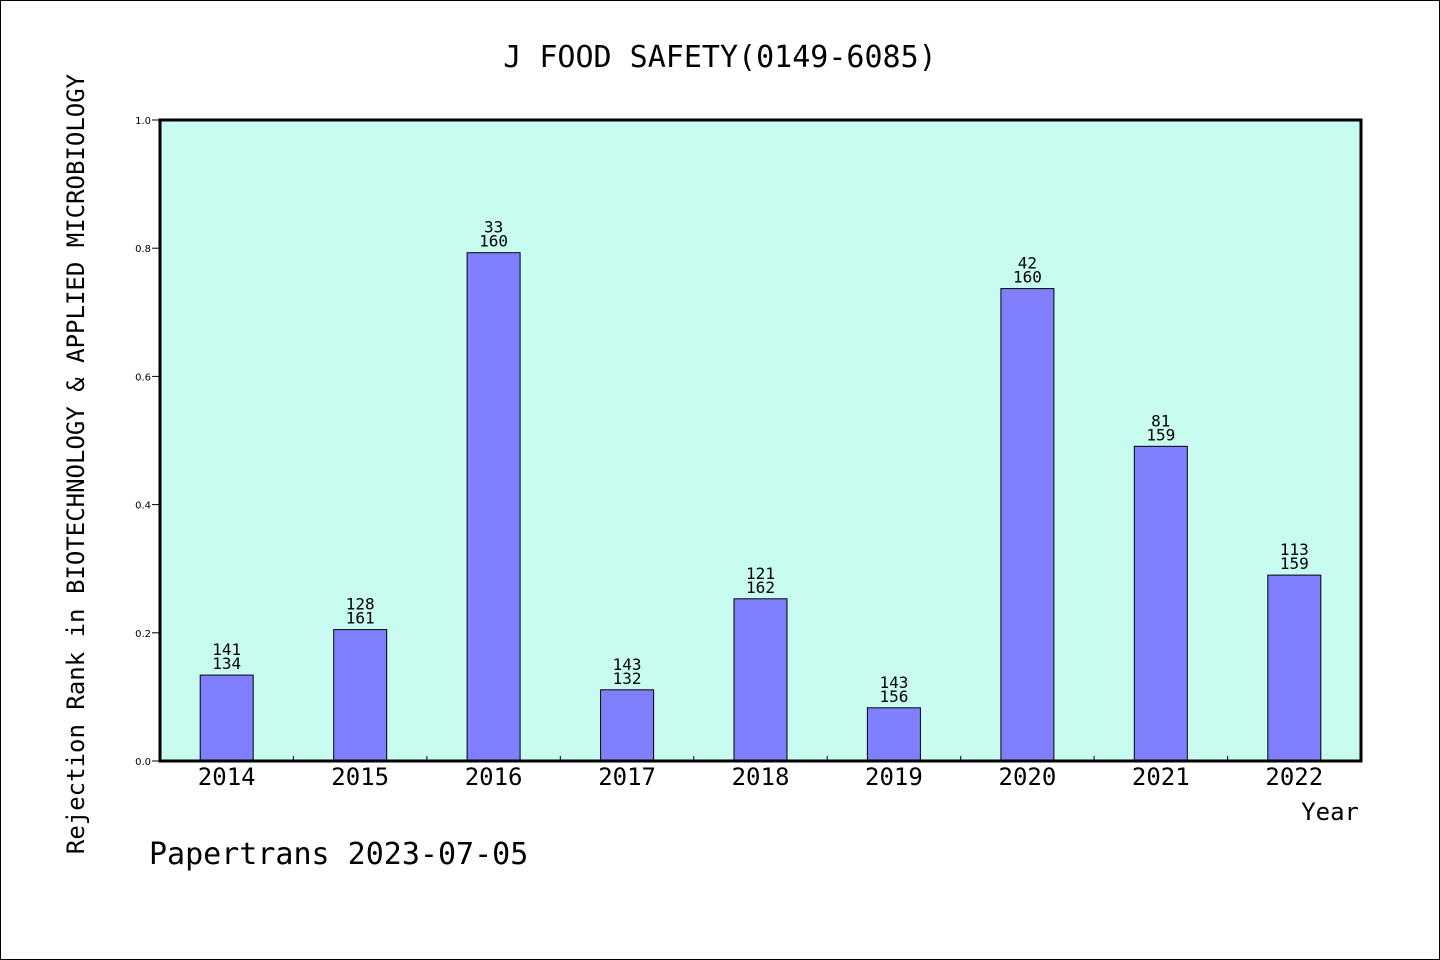 This screenshot has height=960, width=1440. Describe the element at coordinates (893, 696) in the screenshot. I see `bar-total-label-2019: 156` at that location.